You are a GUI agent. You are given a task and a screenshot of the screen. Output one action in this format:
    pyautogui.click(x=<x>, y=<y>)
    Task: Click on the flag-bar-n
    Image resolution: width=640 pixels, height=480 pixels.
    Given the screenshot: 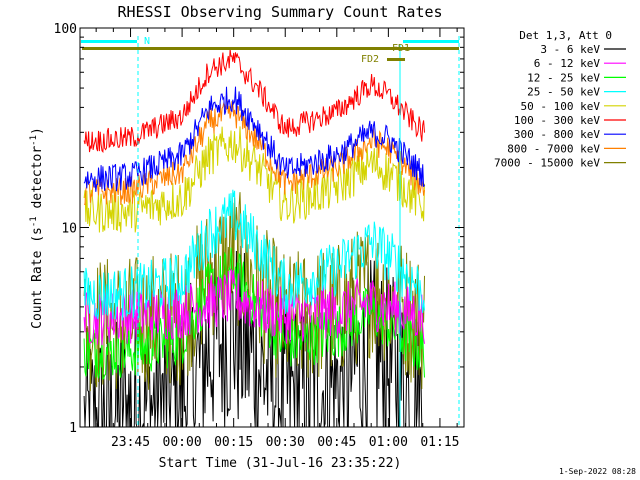 What is the action you would take?
    pyautogui.click(x=109, y=41)
    